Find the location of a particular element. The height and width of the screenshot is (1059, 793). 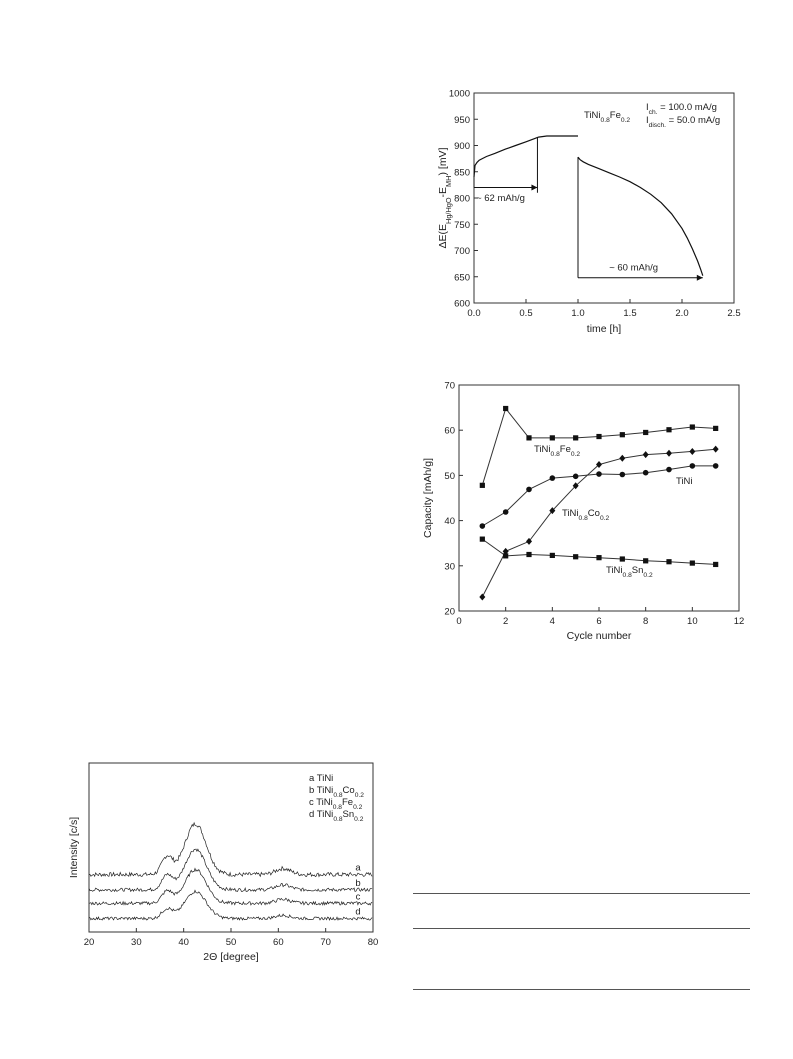

x-tick-label: 0.0 is located at coordinates (473, 313).